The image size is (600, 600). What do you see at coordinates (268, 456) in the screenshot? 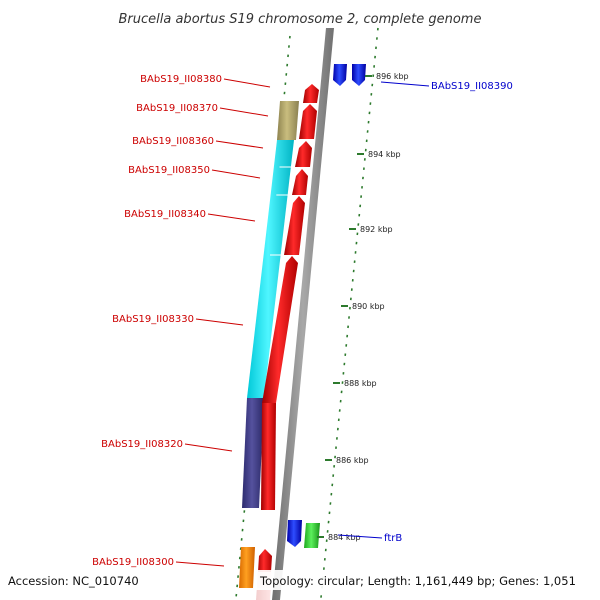
I see `gene-arrow-BAbS19_II08320-strand` at bounding box center [268, 456].